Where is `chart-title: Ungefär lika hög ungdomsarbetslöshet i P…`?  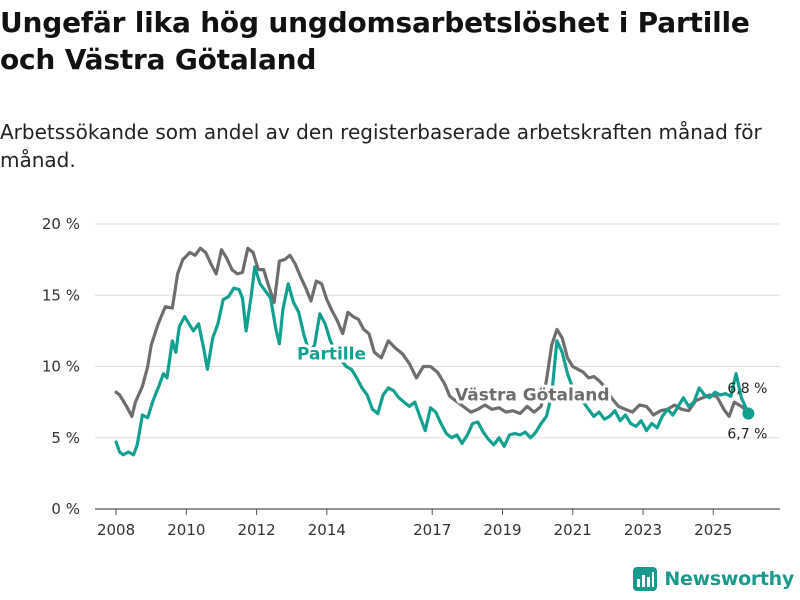
chart-title: Ungefär lika hög ungdomsarbetslöshet i P… is located at coordinates (375, 41).